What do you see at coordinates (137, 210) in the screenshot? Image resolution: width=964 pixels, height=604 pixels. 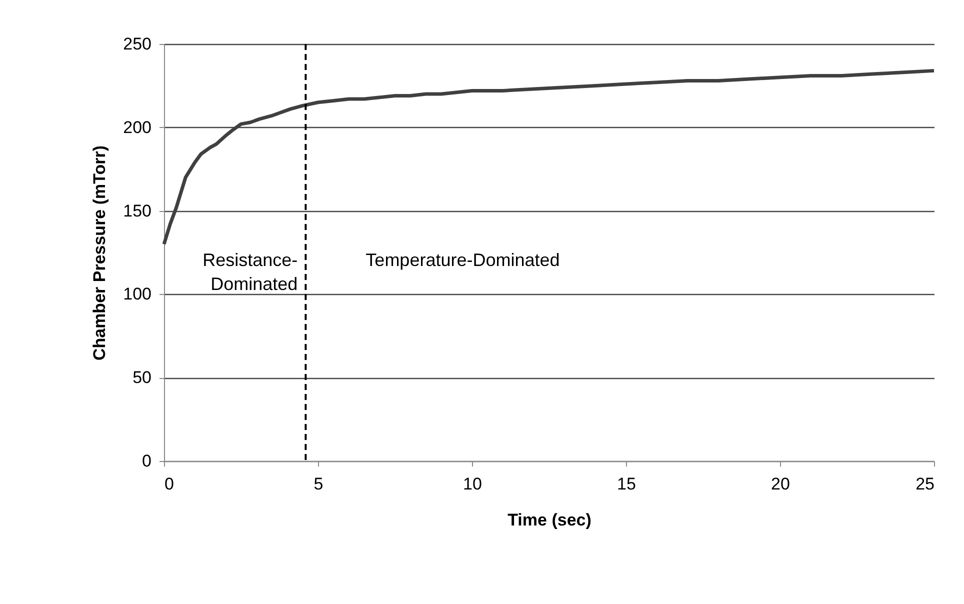 I see `y-tick-label: 150` at bounding box center [137, 210].